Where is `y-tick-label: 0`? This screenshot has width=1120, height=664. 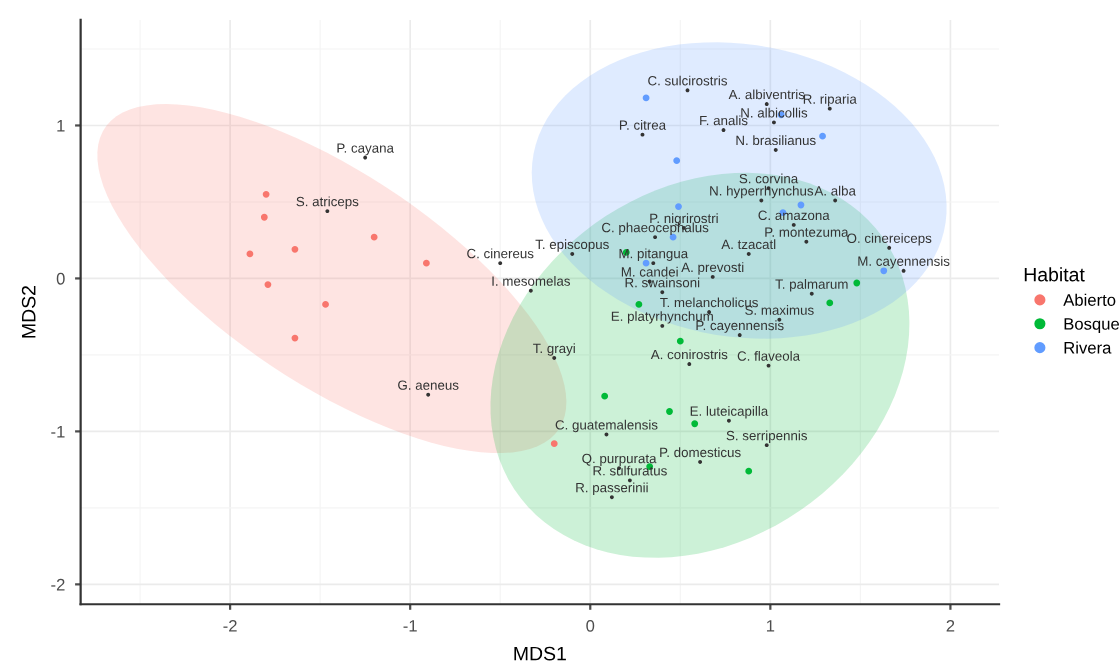 y-tick-label: 0 is located at coordinates (60, 278).